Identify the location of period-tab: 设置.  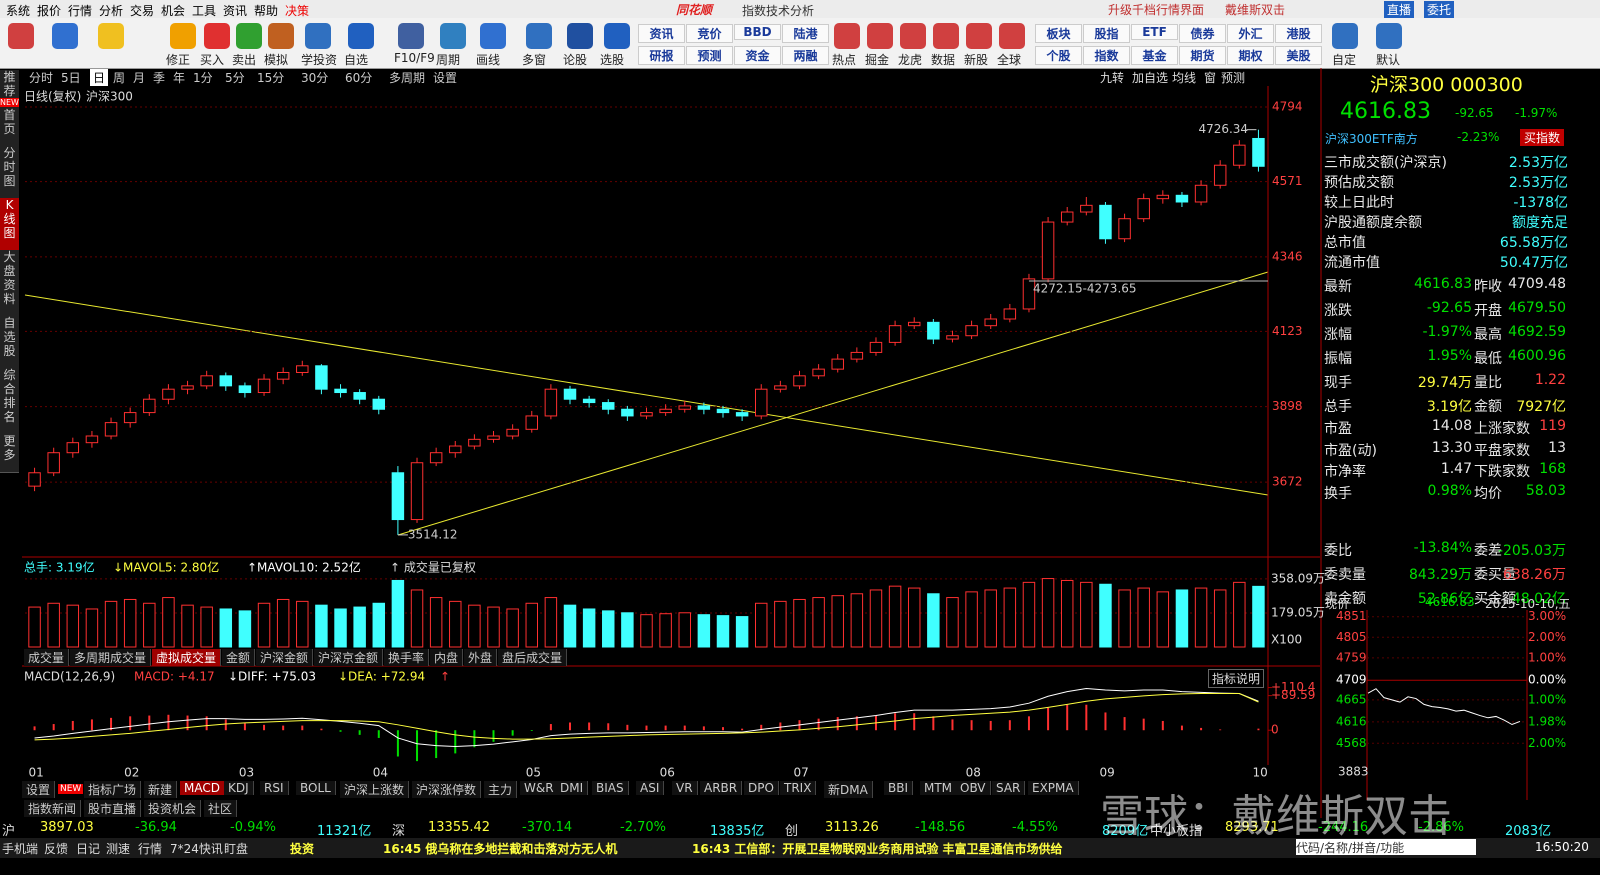
(445, 78).